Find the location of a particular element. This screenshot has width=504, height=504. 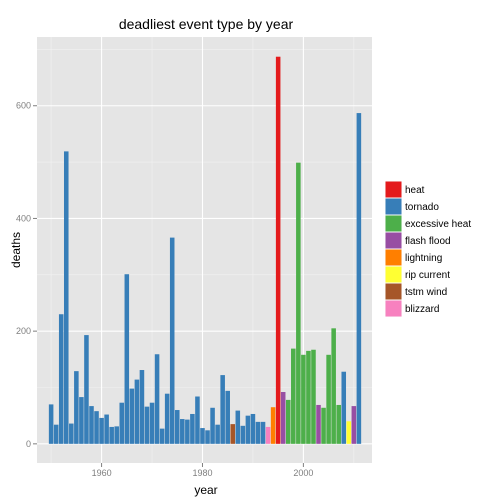

bar-1980 is located at coordinates (202, 436).